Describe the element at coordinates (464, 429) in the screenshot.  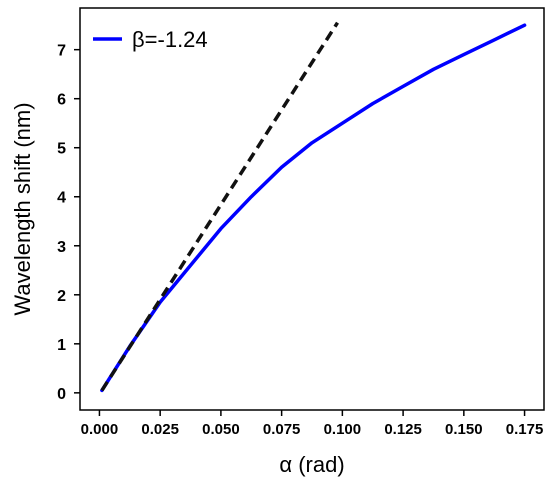
I see `x-tick-label: 0.150` at that location.